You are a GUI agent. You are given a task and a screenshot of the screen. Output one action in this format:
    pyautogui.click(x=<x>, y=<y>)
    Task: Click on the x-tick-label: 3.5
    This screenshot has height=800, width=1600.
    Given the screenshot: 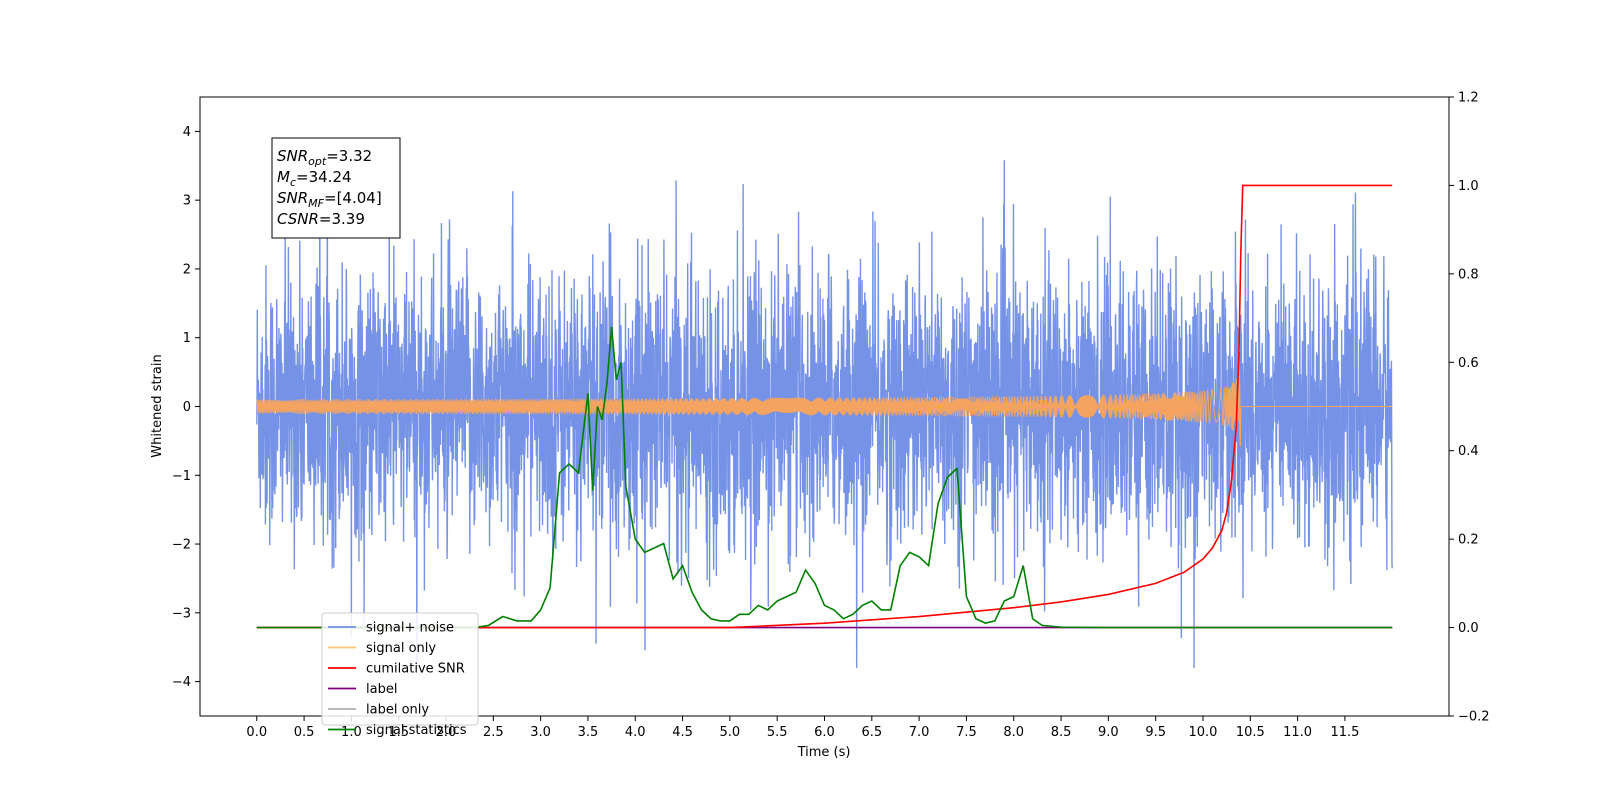 What is the action you would take?
    pyautogui.click(x=588, y=732)
    